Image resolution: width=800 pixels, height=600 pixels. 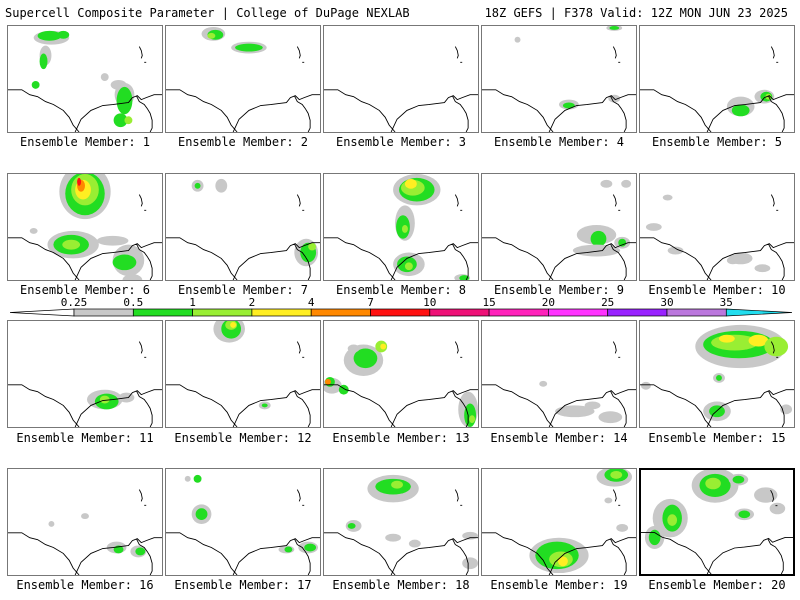 What do you see at coordinates (327, 381) in the screenshot?
I see `scp-contour-orange` at bounding box center [327, 381].